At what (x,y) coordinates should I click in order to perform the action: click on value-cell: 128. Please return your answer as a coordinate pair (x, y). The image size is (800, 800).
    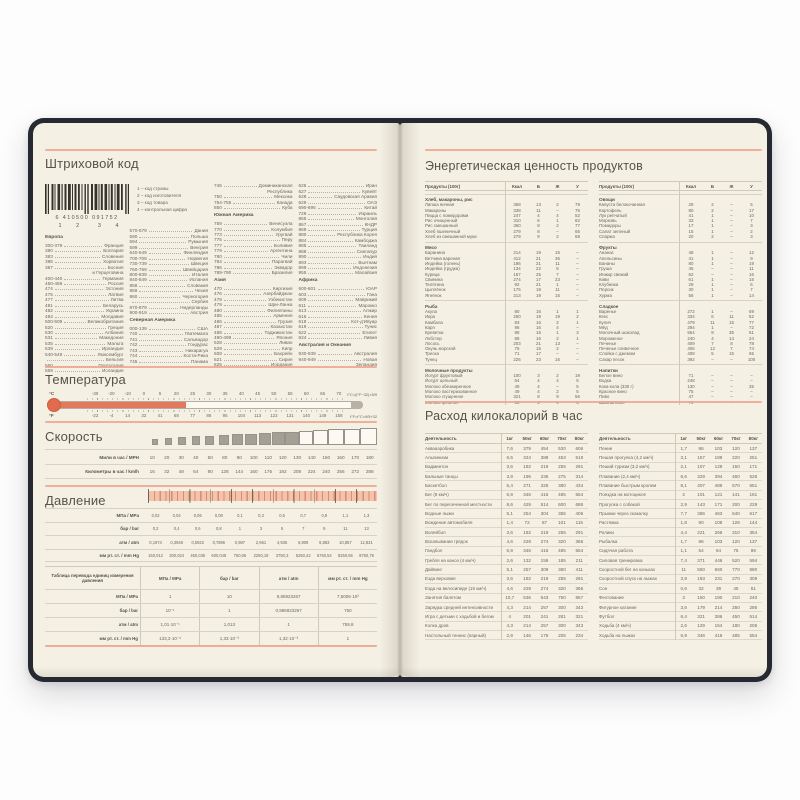
    Looking at the image, I should click on (224, 471).